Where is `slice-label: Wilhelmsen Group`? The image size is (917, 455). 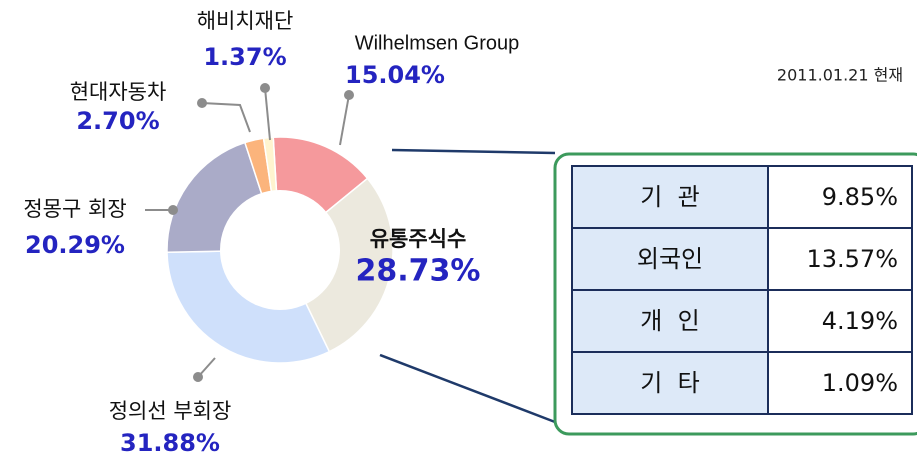
slice-label: Wilhelmsen Group is located at coordinates (437, 43).